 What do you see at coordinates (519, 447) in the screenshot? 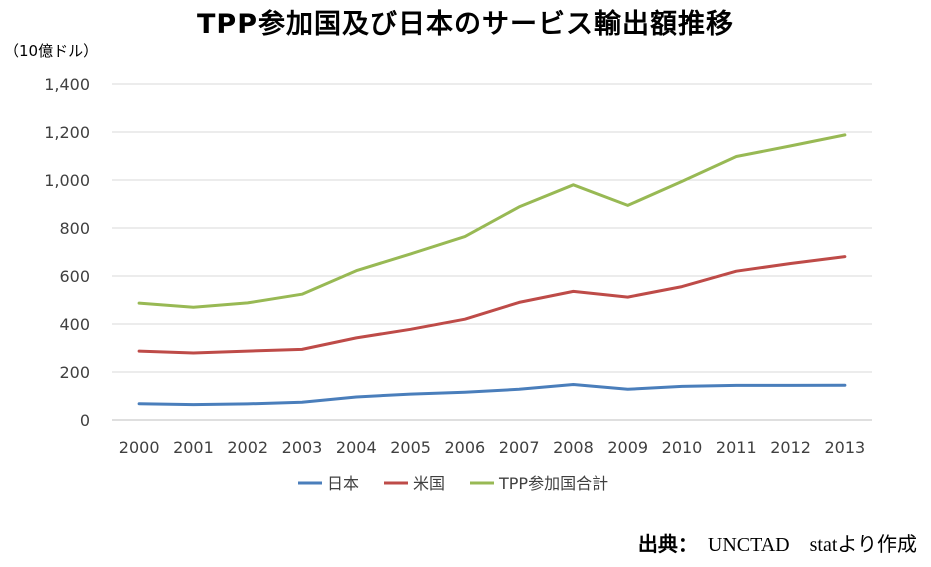
I see `x-tick-label: 2007` at bounding box center [519, 447].